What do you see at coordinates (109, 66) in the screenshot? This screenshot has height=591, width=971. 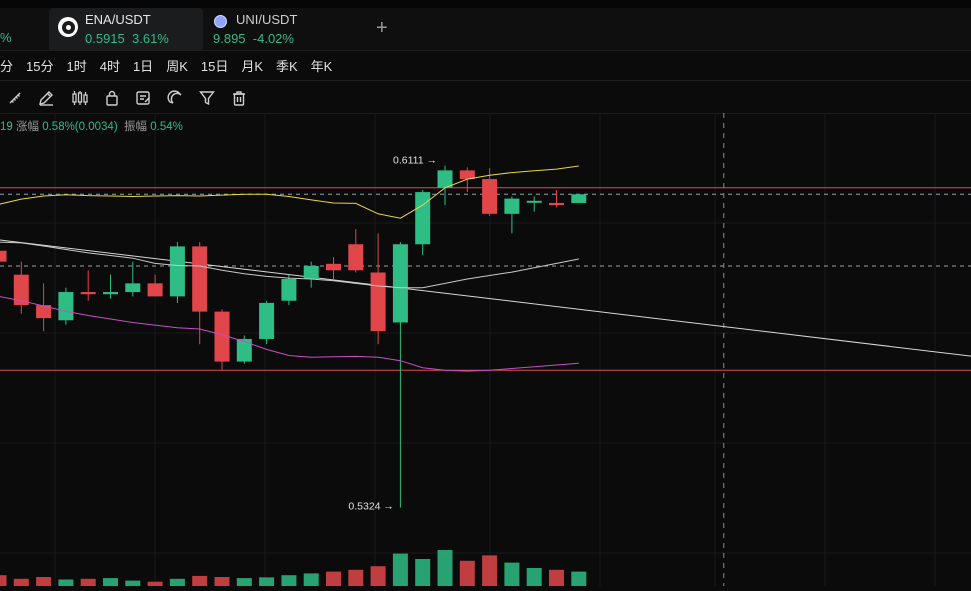 I see `timeframe-4h: 4时` at bounding box center [109, 66].